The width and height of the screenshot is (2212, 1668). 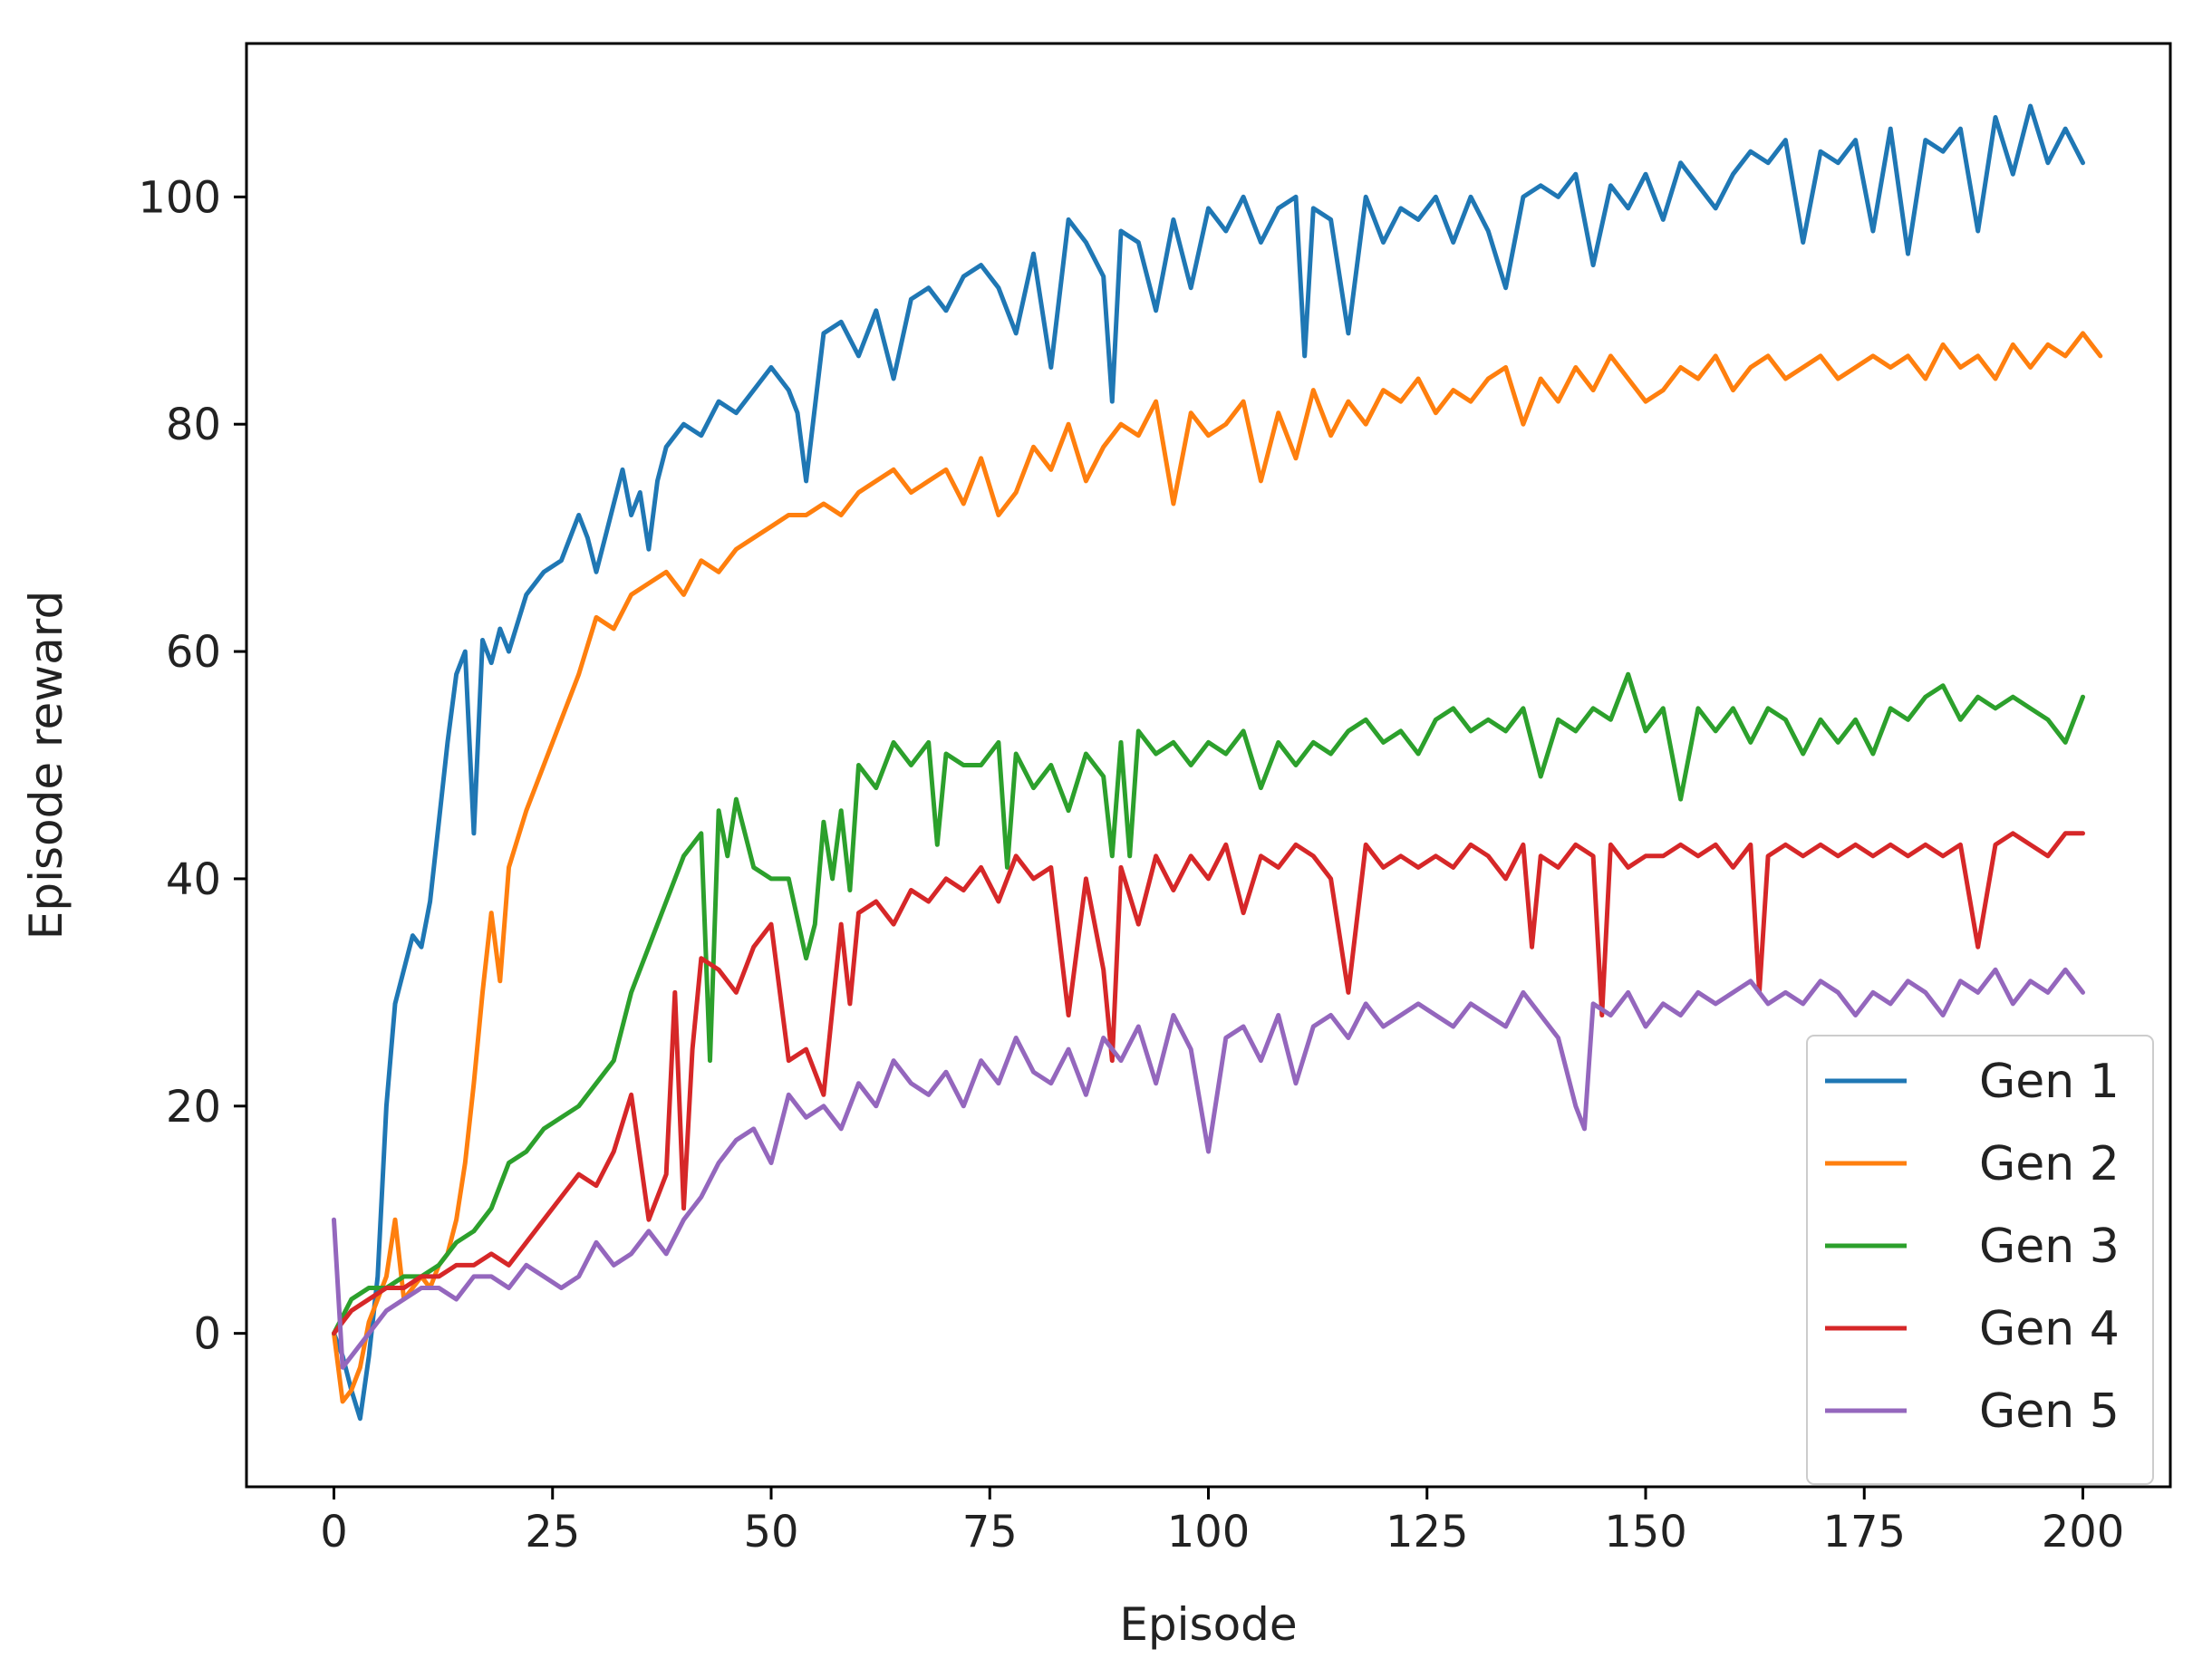 What do you see at coordinates (46, 765) in the screenshot?
I see `y-axis-label: Episode reward` at bounding box center [46, 765].